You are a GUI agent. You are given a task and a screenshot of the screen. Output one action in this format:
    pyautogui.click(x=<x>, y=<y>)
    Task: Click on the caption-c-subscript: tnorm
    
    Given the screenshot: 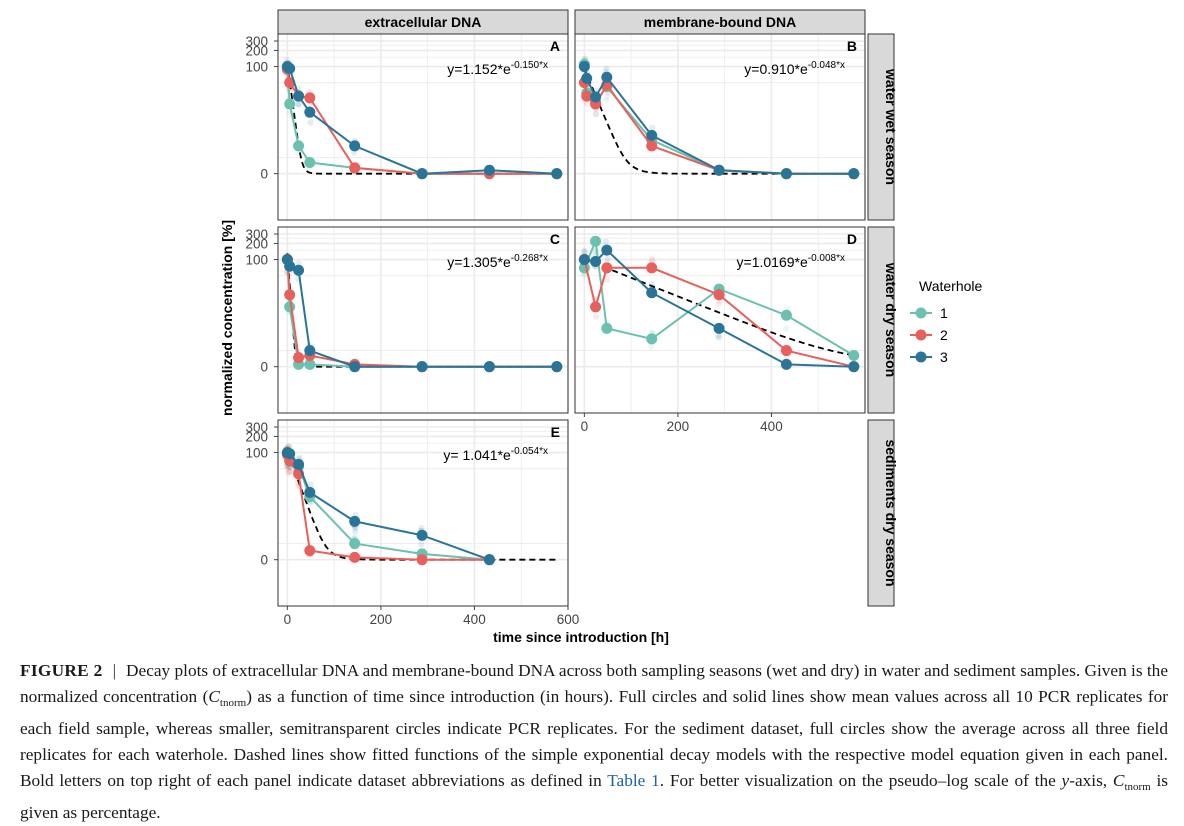 What is the action you would take?
    pyautogui.click(x=233, y=703)
    